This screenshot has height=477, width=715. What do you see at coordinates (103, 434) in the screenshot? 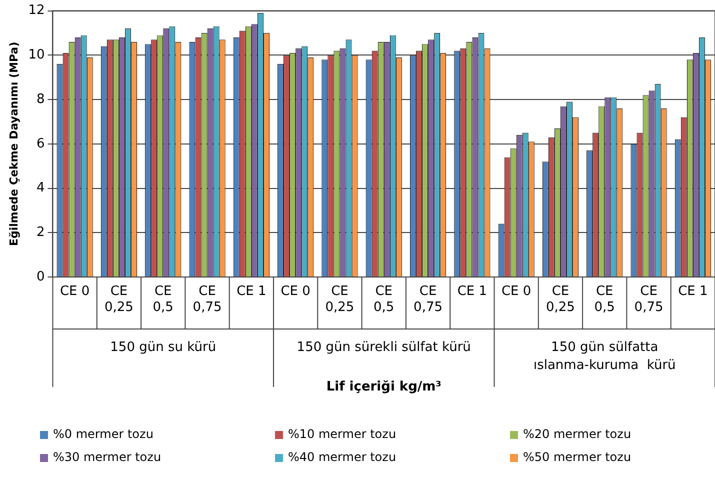
I see `legend-label: %0 mermer tozu` at bounding box center [103, 434].